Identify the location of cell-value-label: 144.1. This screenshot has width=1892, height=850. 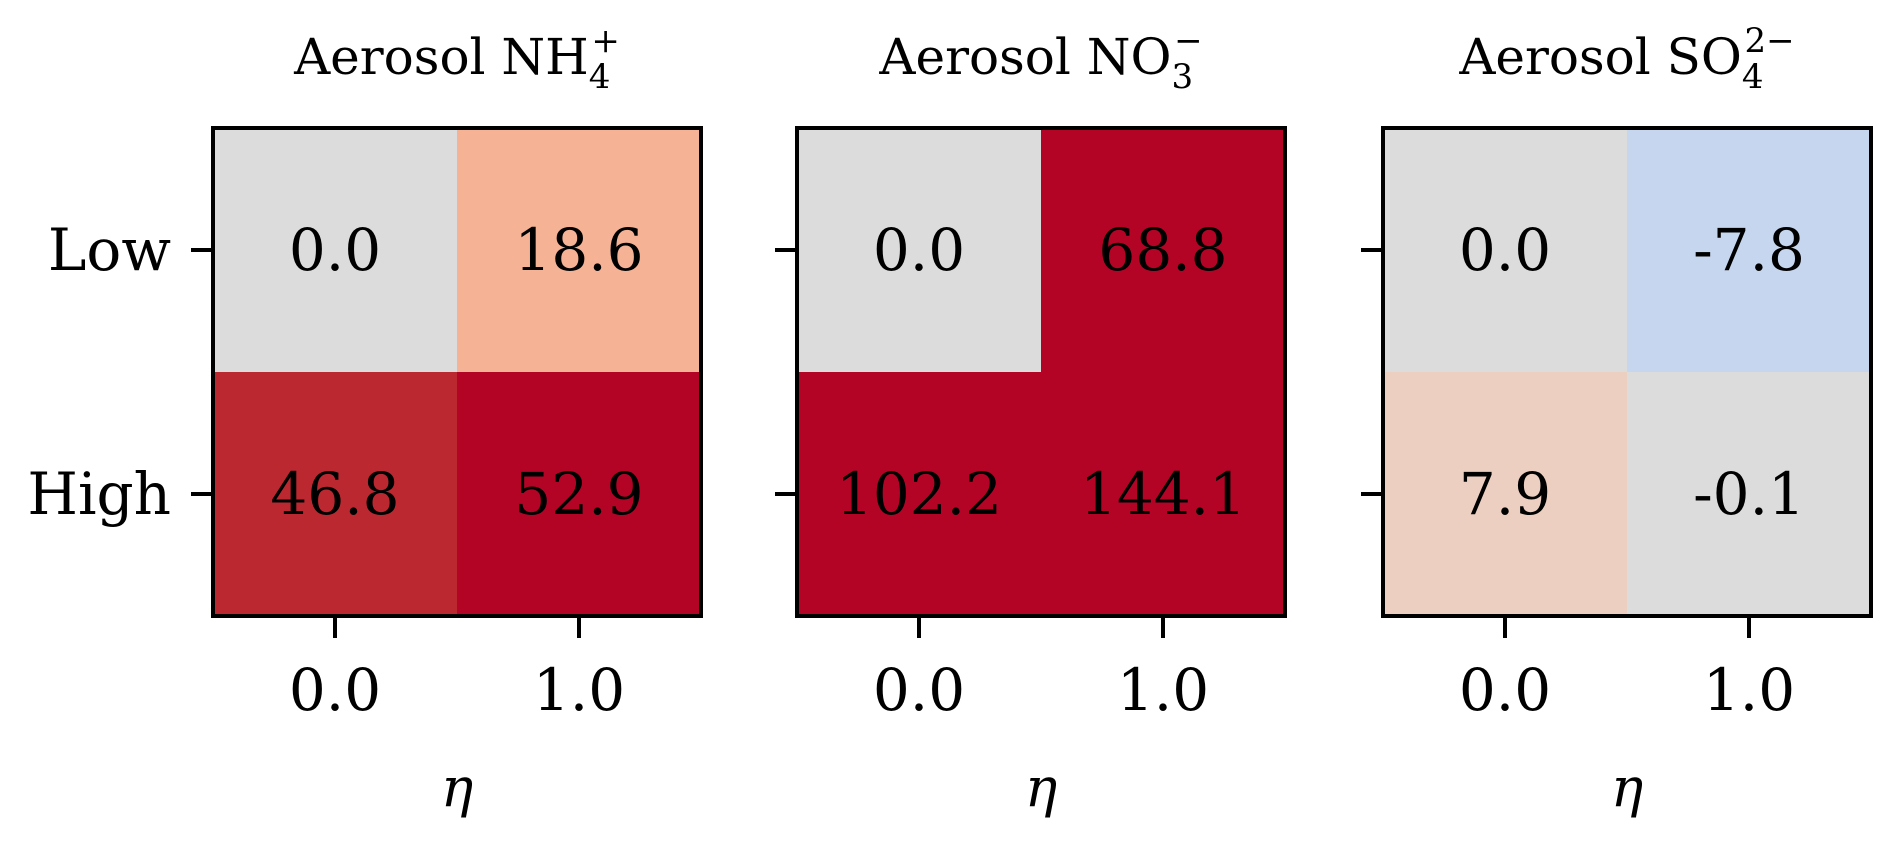
(1163, 494).